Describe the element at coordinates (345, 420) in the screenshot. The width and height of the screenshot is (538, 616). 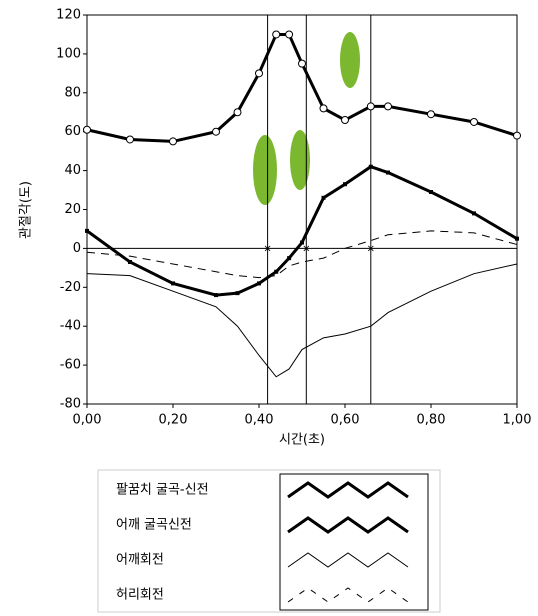
I see `x-tick-label: 0,60` at that location.